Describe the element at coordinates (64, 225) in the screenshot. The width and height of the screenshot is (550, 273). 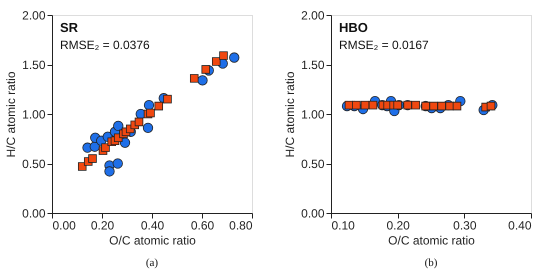
I see `x-tick-label: 0.00` at that location.